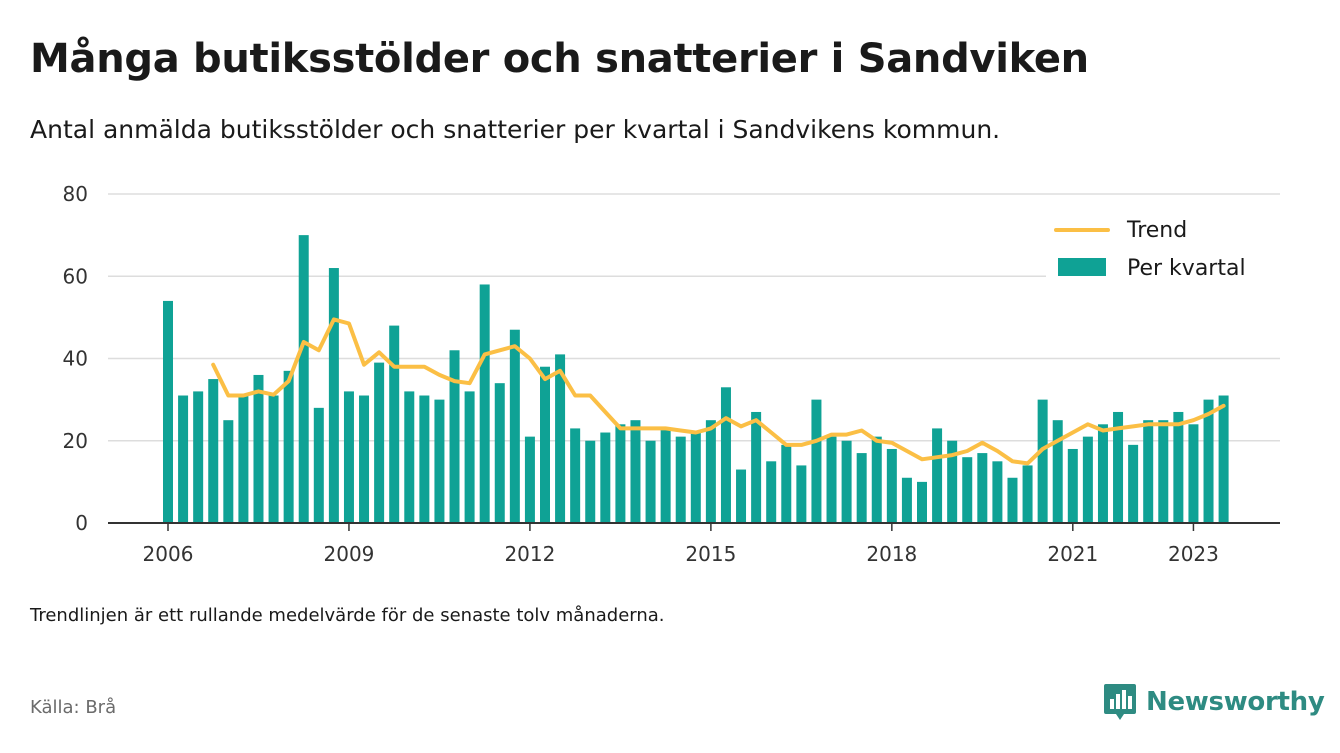 The image size is (1340, 753). I want to click on y-axis-labels: 0 20 40 60 80, so click(75, 358).